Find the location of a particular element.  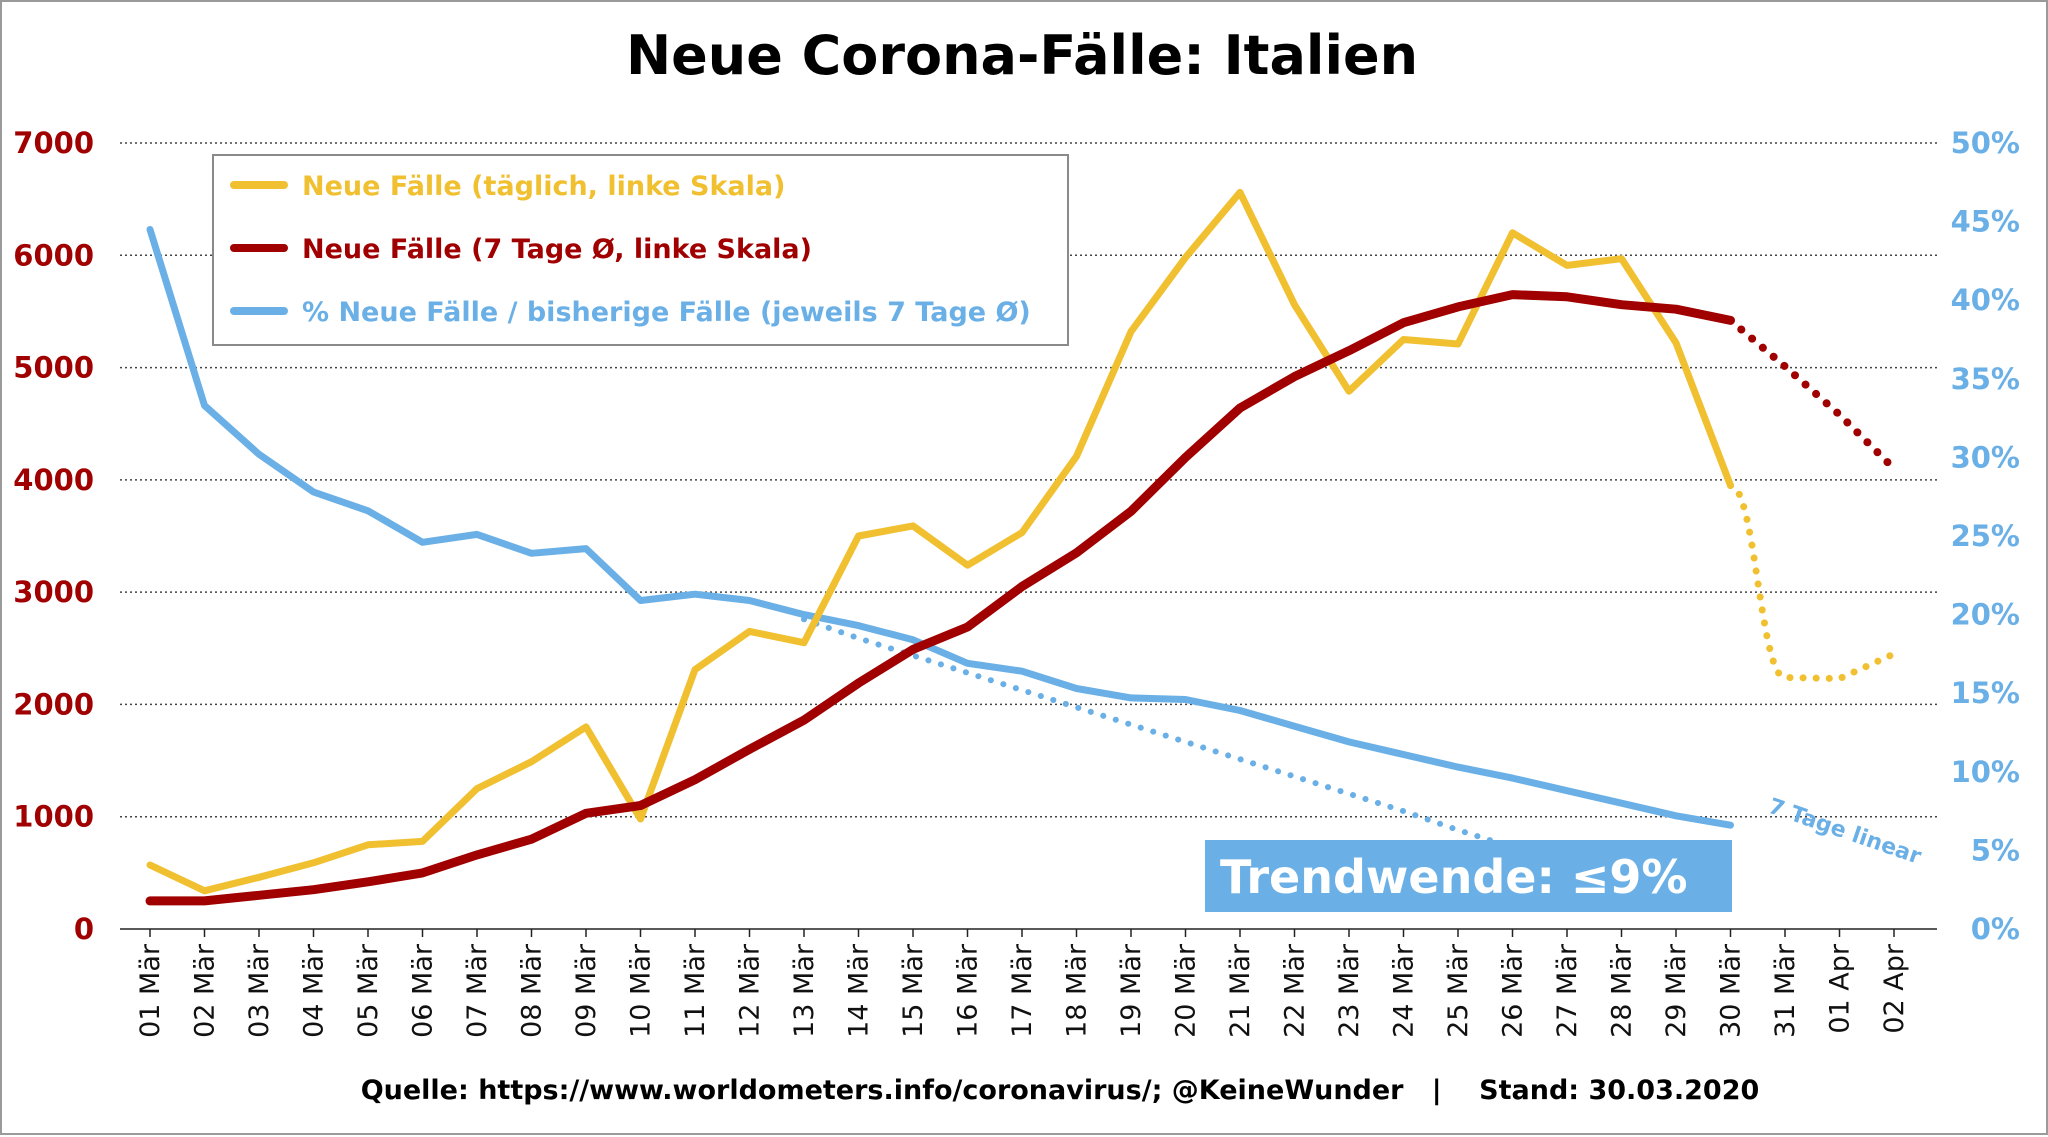

x-tick-label: 30 Mär is located at coordinates (1731, 990).